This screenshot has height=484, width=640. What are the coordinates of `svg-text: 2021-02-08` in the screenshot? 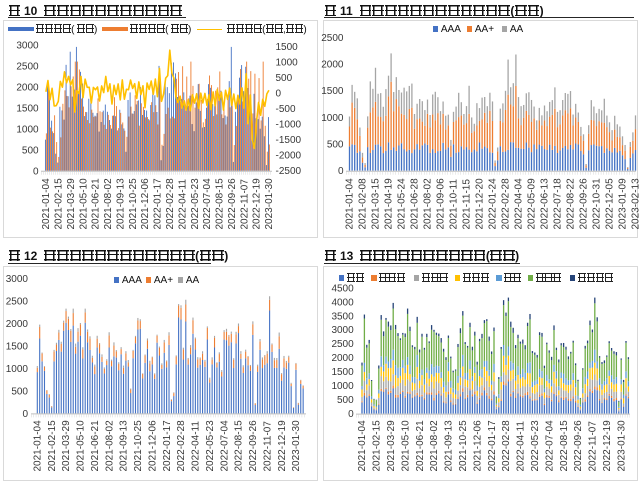 It's located at (363, 204).